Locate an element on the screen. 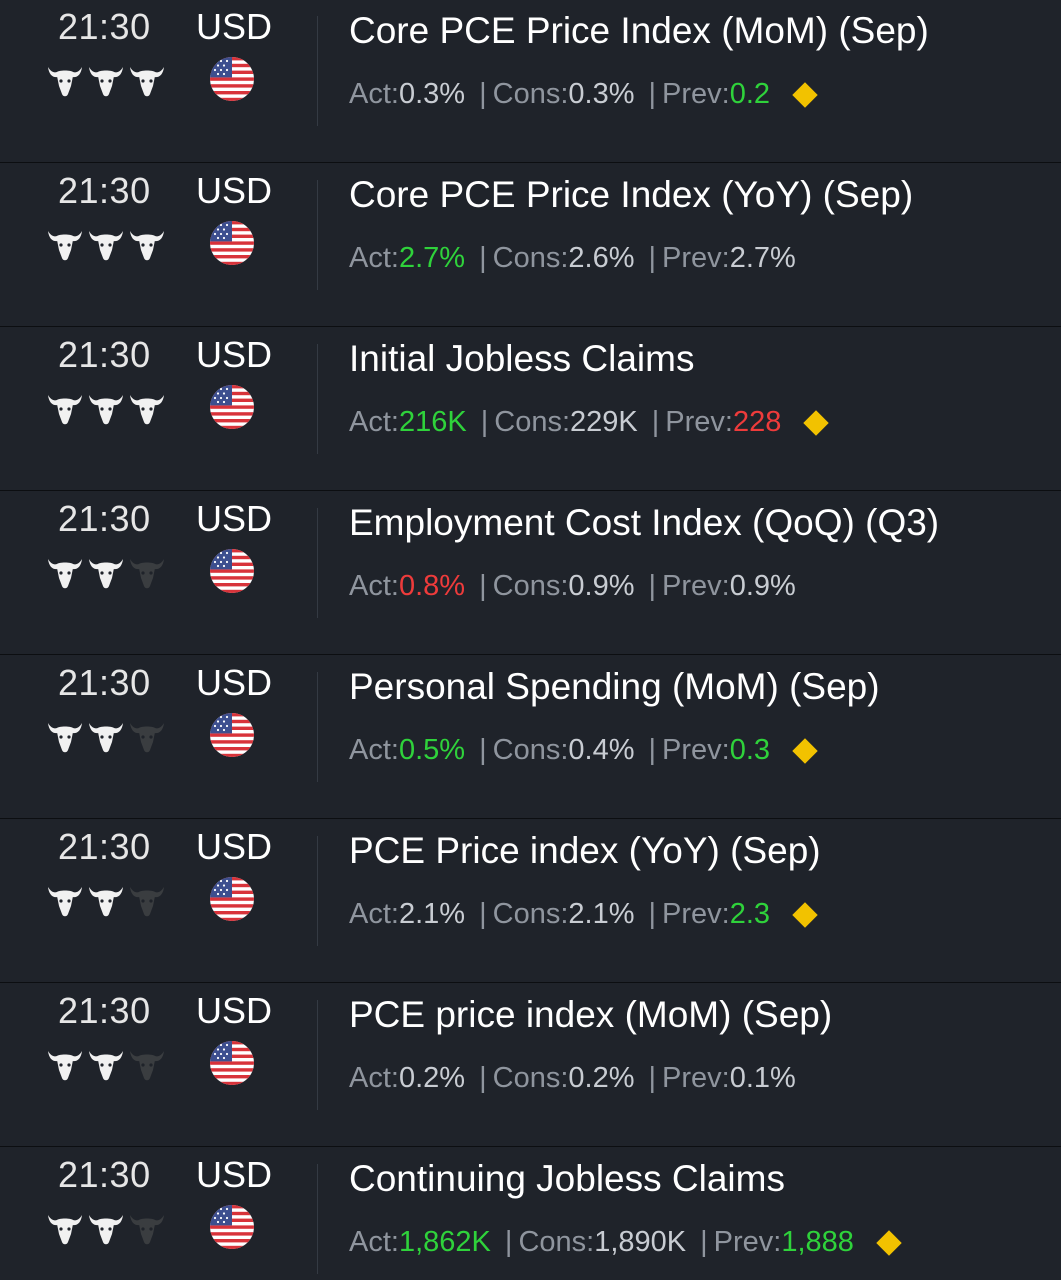  event-title: Core PCE Price Index (YoY) (Sep) is located at coordinates (631, 194).